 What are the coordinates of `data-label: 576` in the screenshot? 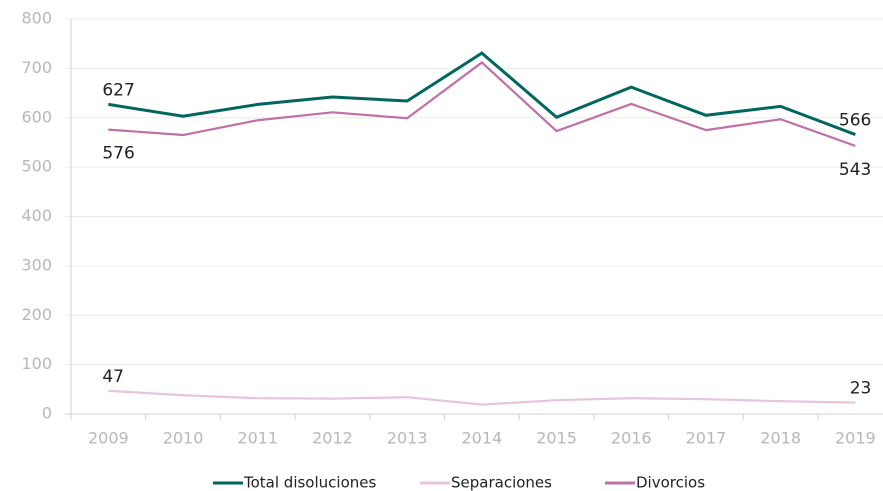 It's located at (118, 154).